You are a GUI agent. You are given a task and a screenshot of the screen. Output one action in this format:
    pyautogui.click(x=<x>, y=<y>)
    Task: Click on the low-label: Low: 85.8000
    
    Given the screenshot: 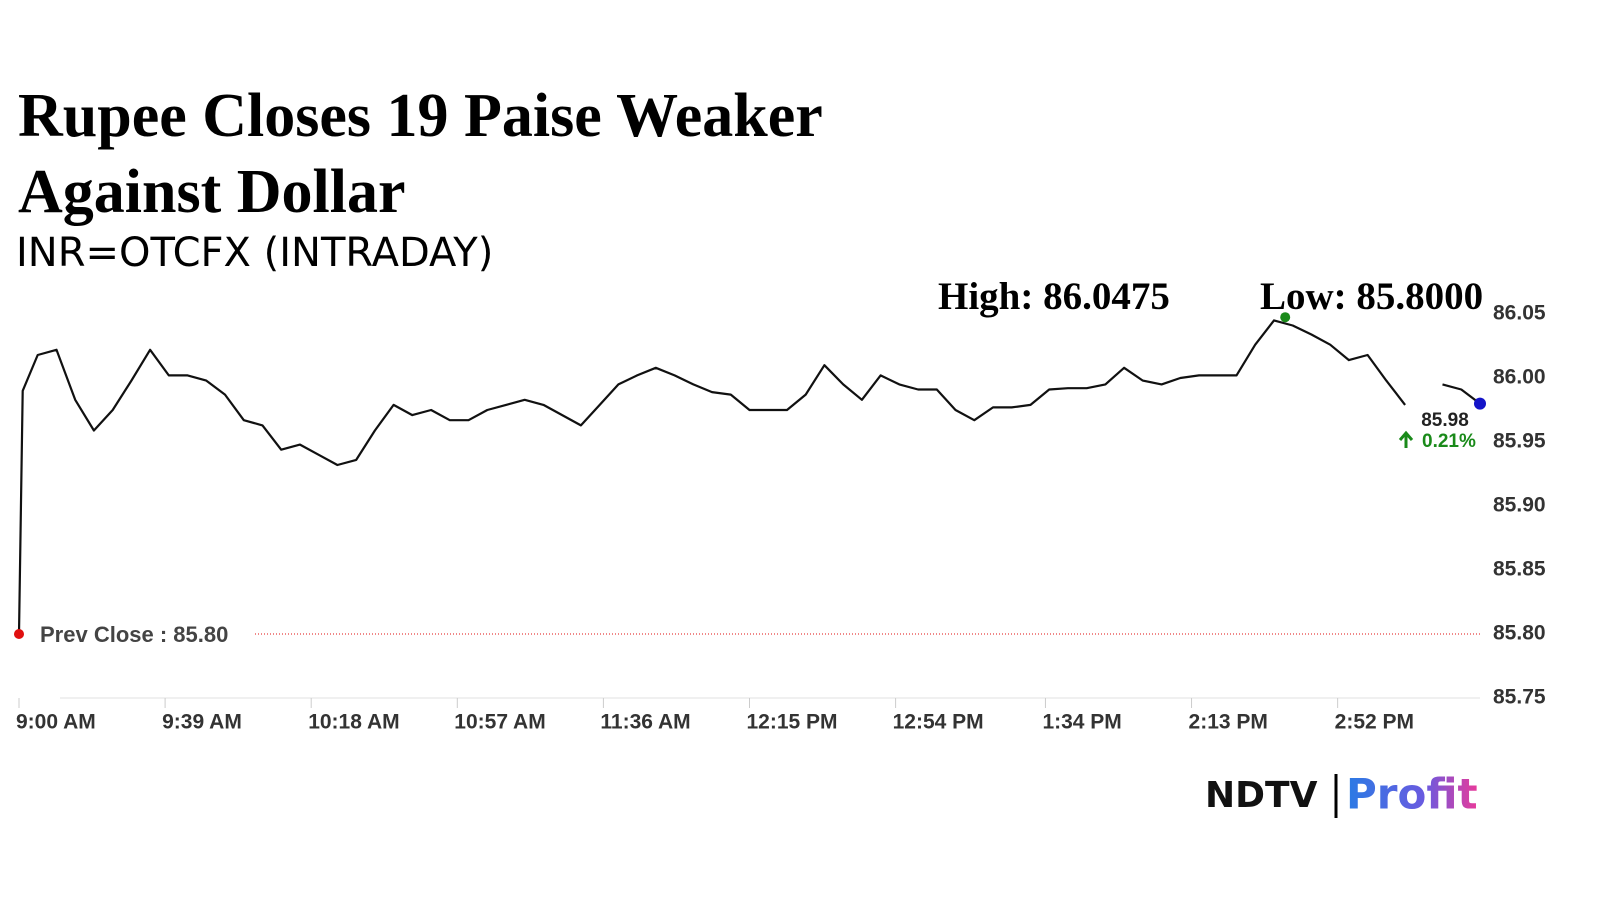 What is the action you would take?
    pyautogui.click(x=1371, y=296)
    